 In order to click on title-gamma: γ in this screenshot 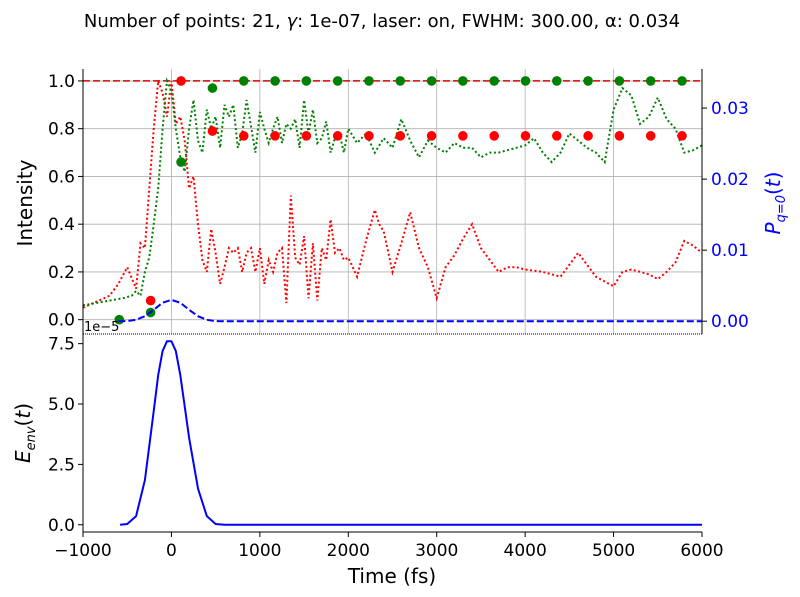, I will do `click(292, 21)`.